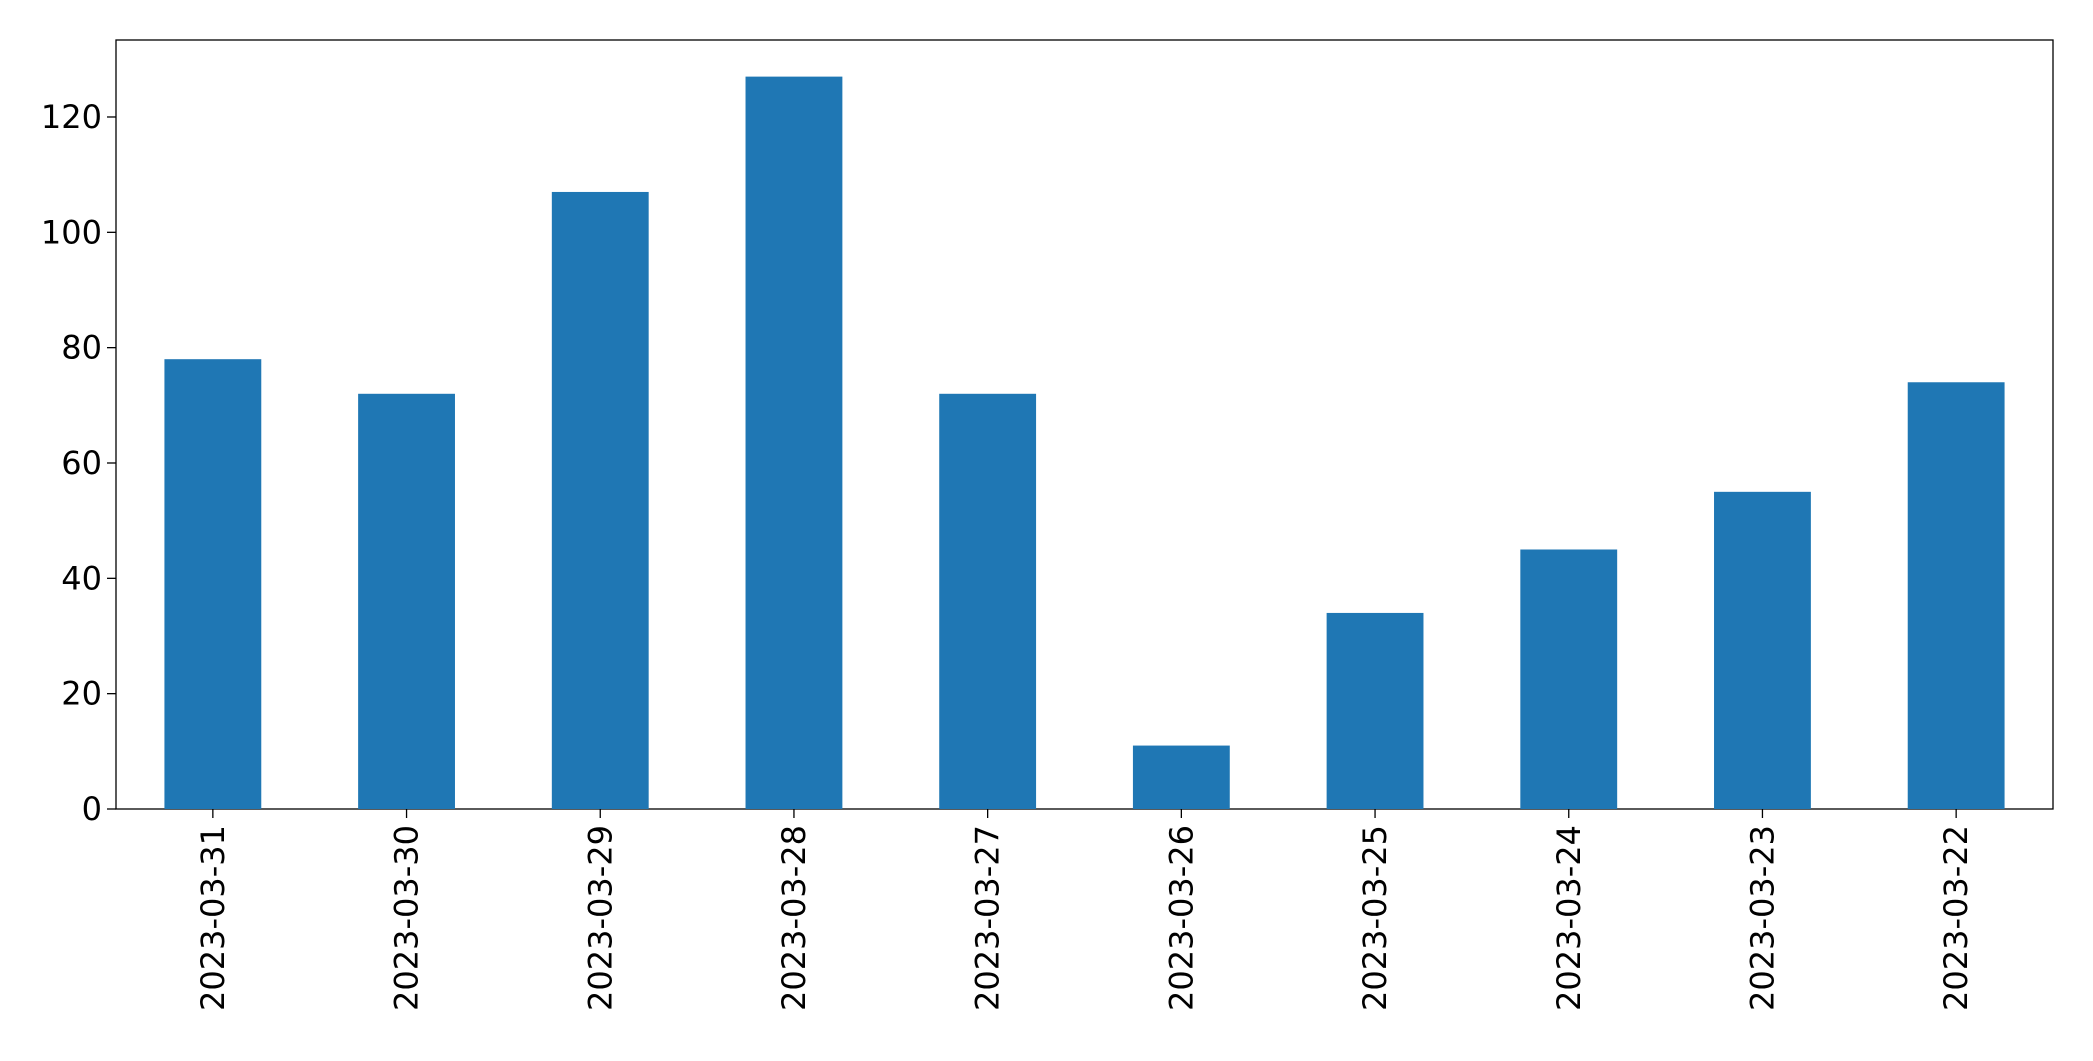  Describe the element at coordinates (1375, 918) in the screenshot. I see `x-tick-label: 2023-03-25` at that location.